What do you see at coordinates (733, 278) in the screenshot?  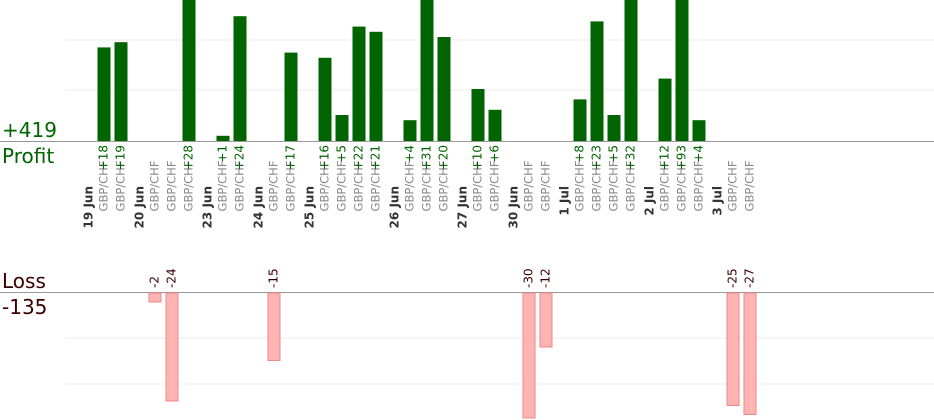 I see `loss-value-label: -25` at bounding box center [733, 278].